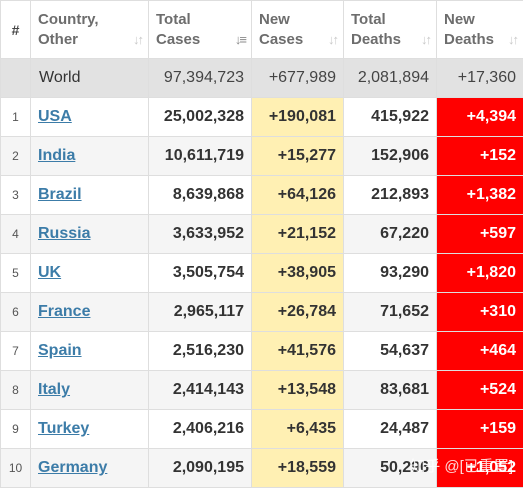 The width and height of the screenshot is (523, 488). I want to click on rank-cell: 10, so click(16, 468).